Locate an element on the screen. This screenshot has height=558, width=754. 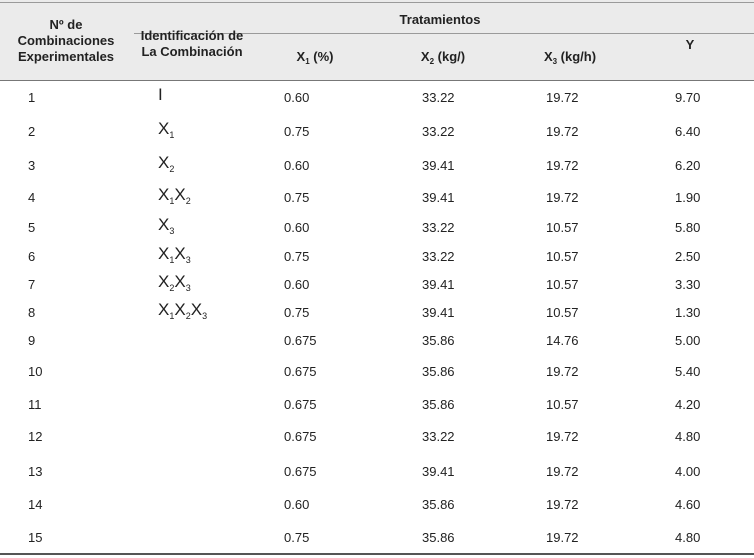
header-y: Y is located at coordinates (690, 44).